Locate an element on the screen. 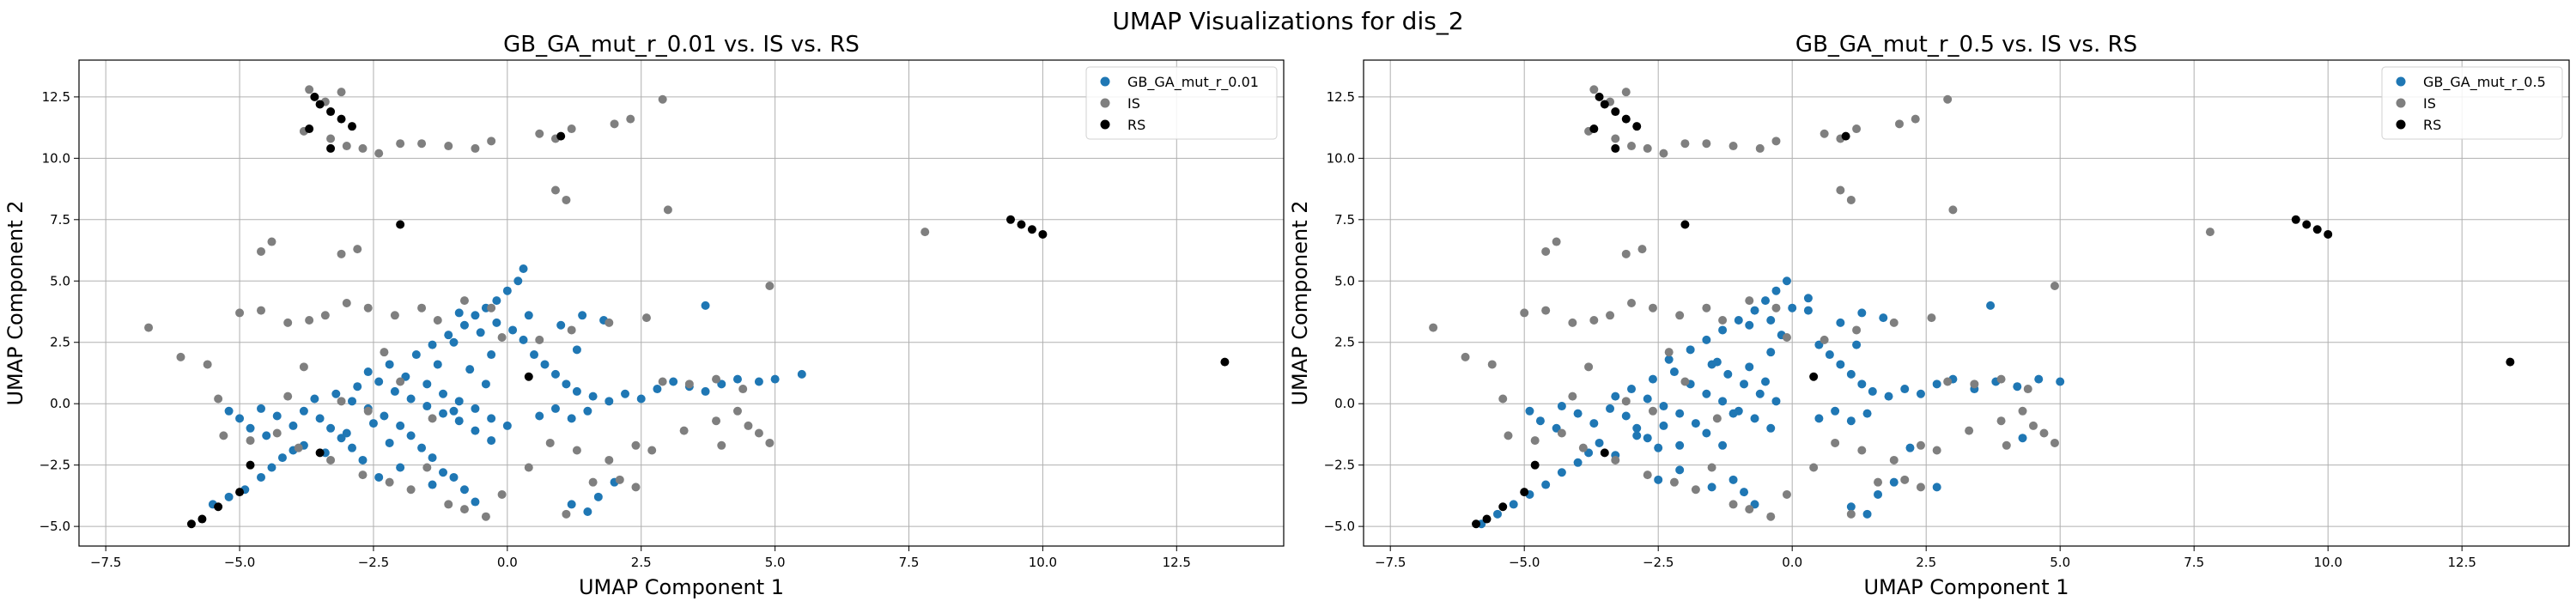 Image resolution: width=2576 pixels, height=601 pixels. chart-title: GB_GA_mut_r_0.01 vs. IS vs. RS is located at coordinates (682, 45).